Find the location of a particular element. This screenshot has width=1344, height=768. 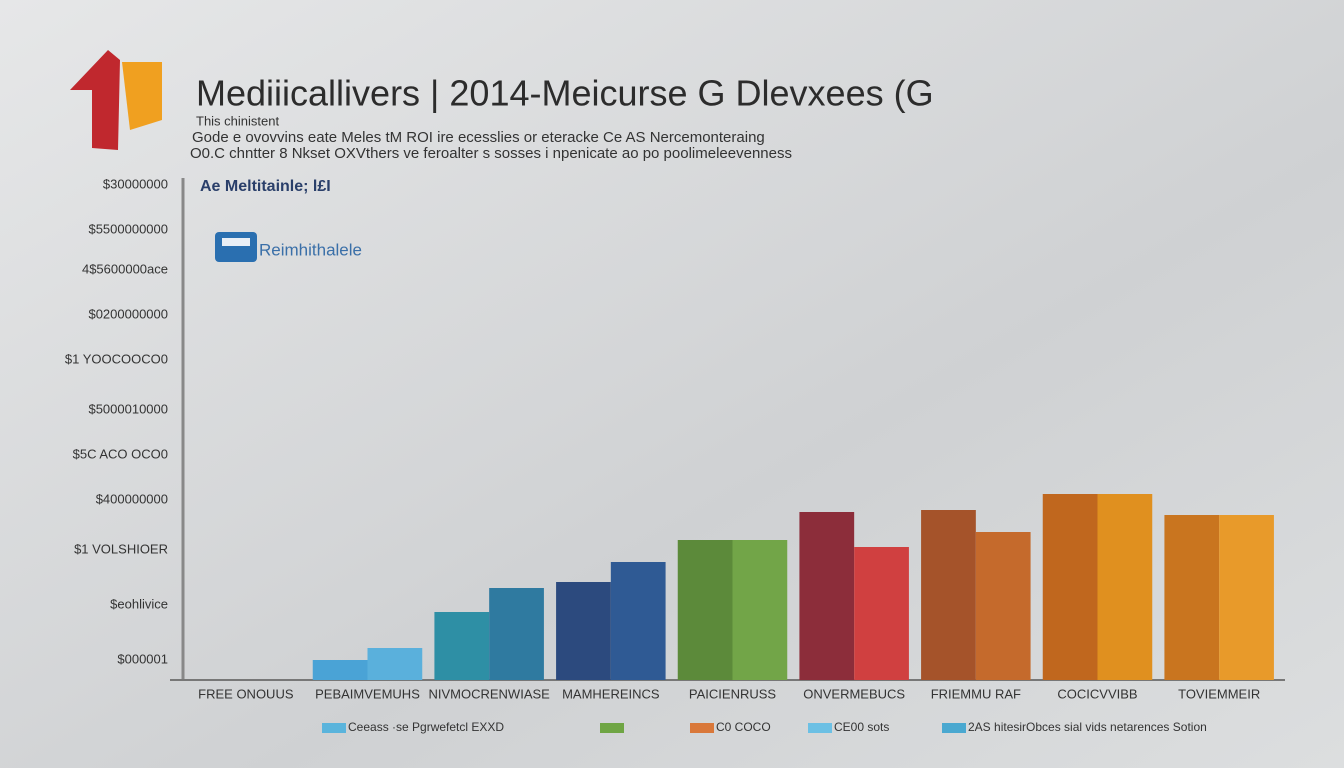

annotation: Reimhithalele is located at coordinates (310, 249).